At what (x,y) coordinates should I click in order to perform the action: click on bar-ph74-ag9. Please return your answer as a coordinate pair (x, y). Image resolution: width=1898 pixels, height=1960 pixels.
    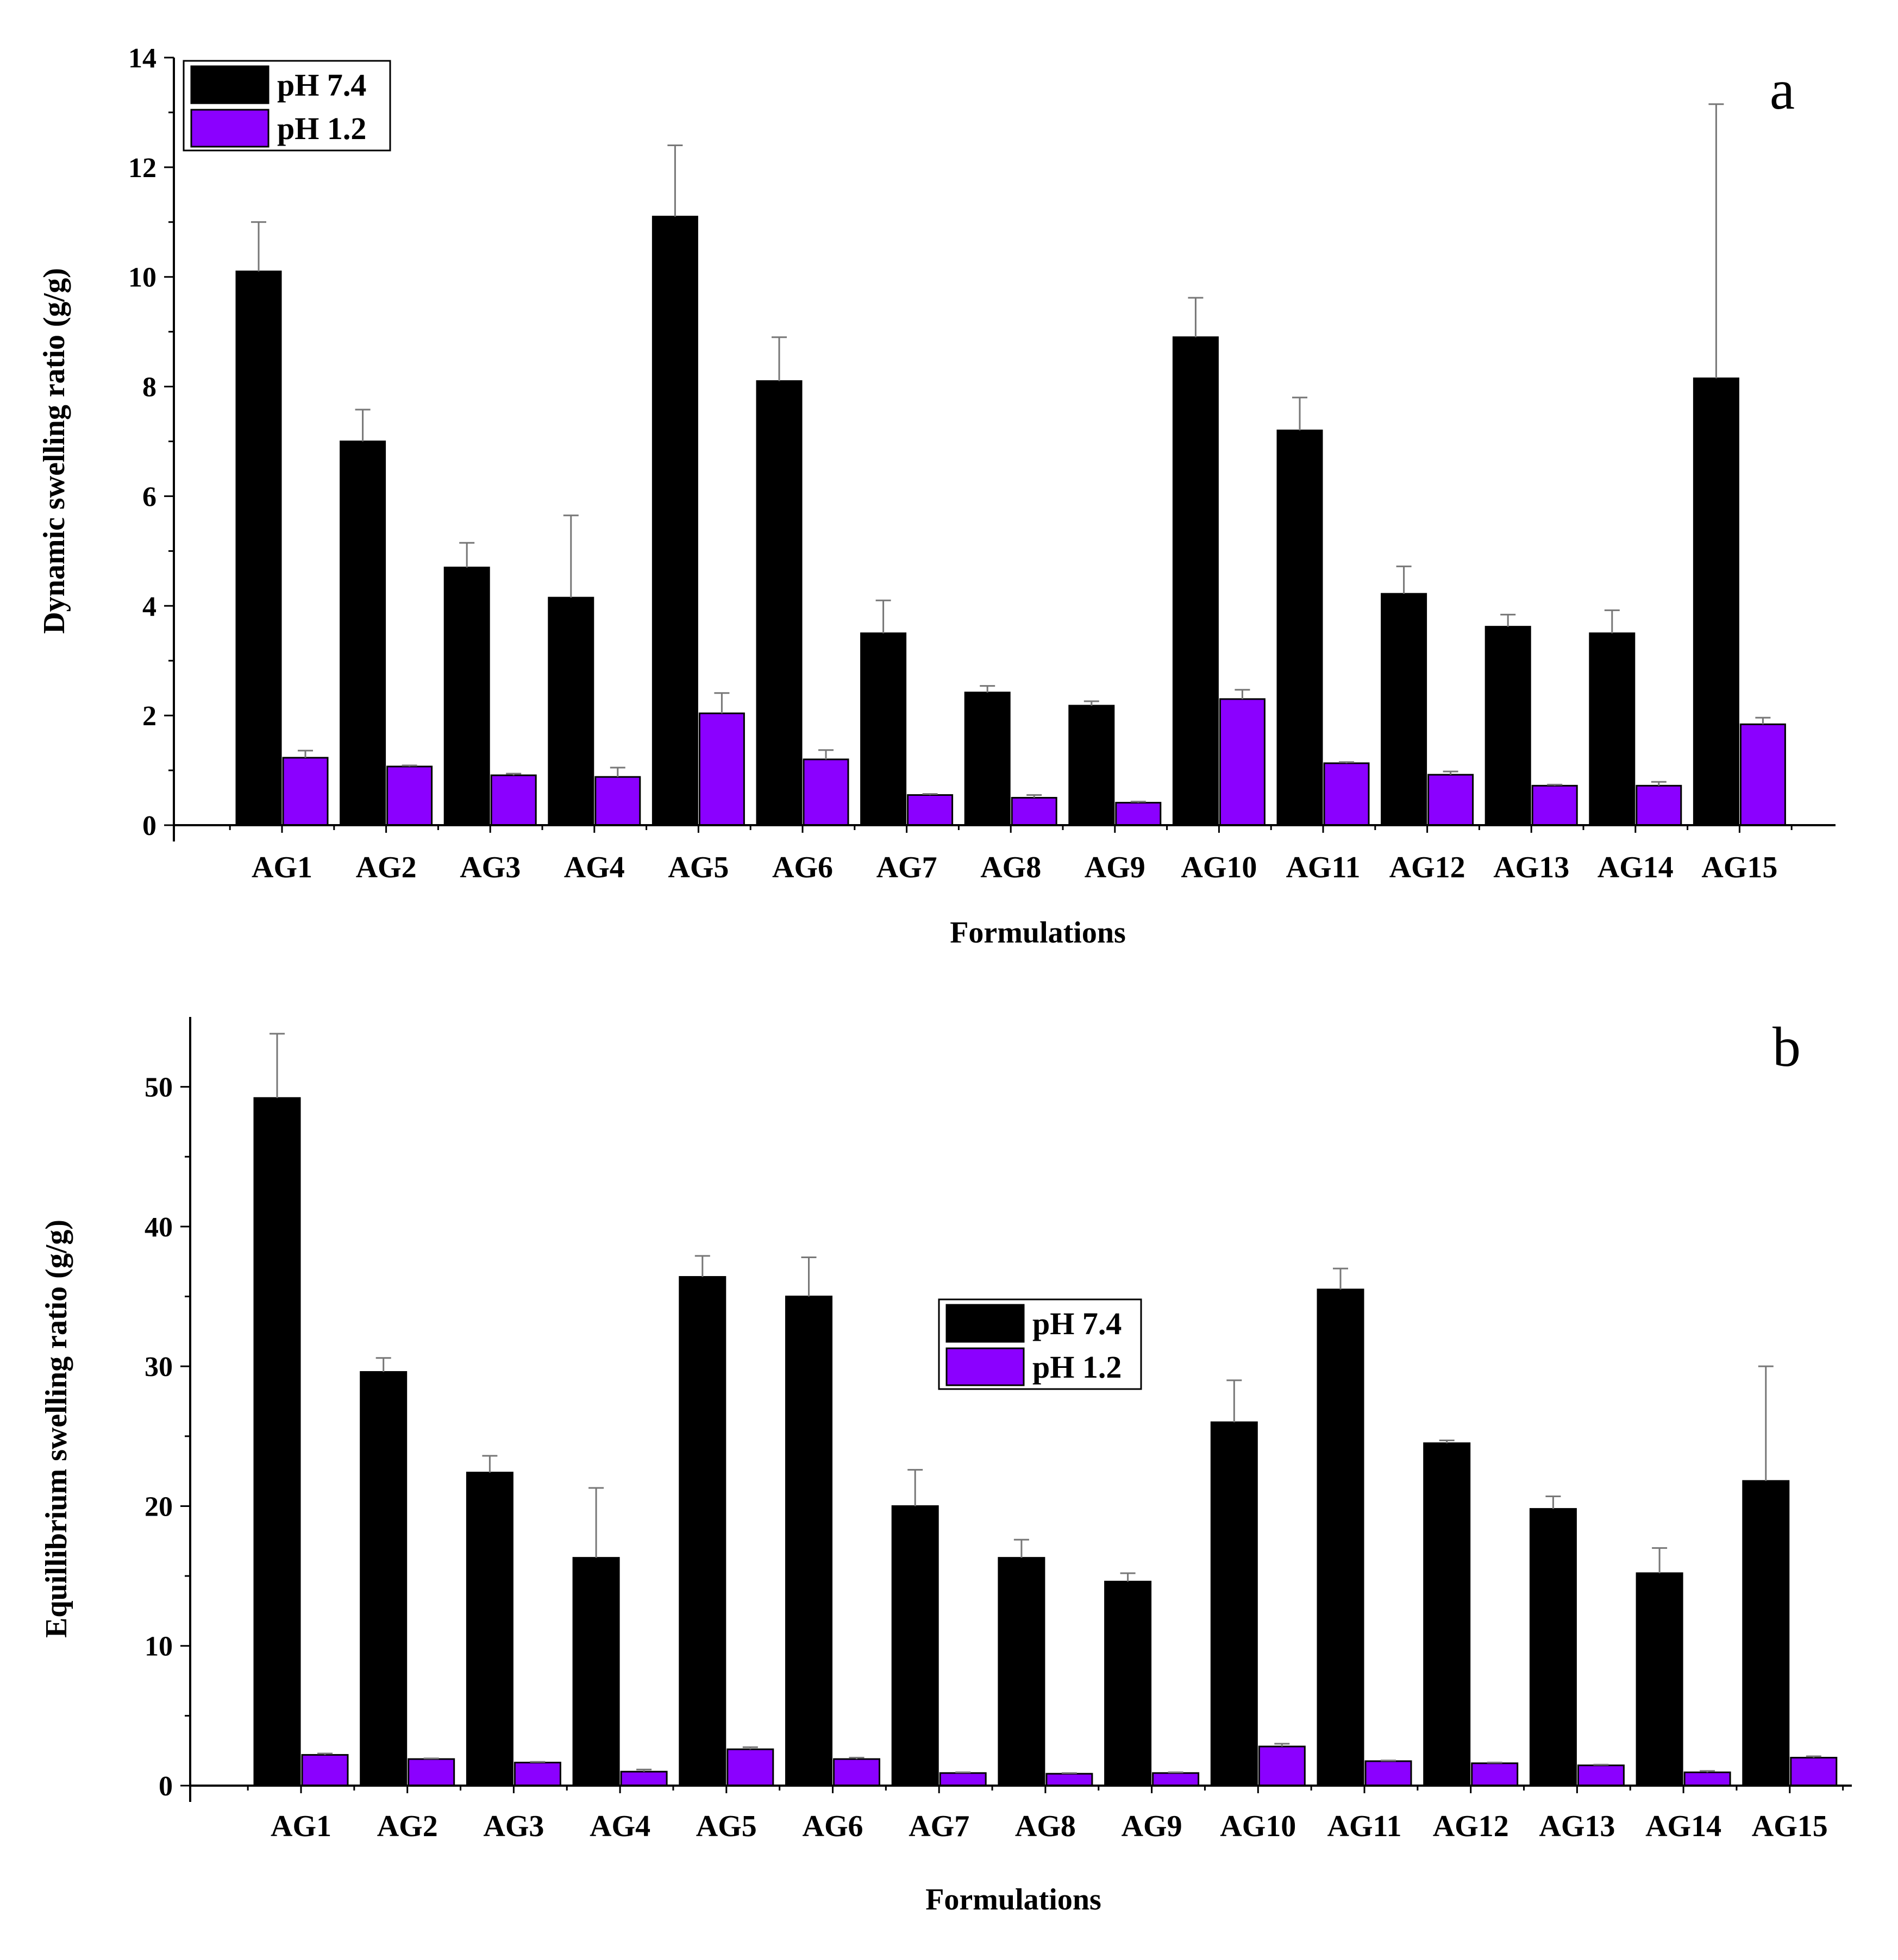
    Looking at the image, I should click on (1091, 765).